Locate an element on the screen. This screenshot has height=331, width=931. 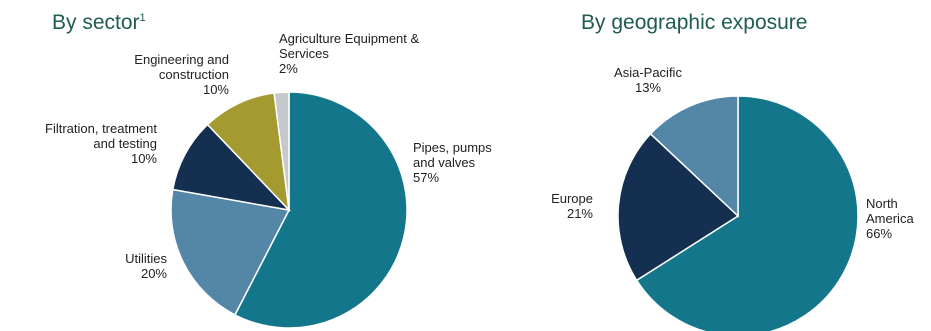
slice-label-europe: Europe 21% is located at coordinates (572, 206).